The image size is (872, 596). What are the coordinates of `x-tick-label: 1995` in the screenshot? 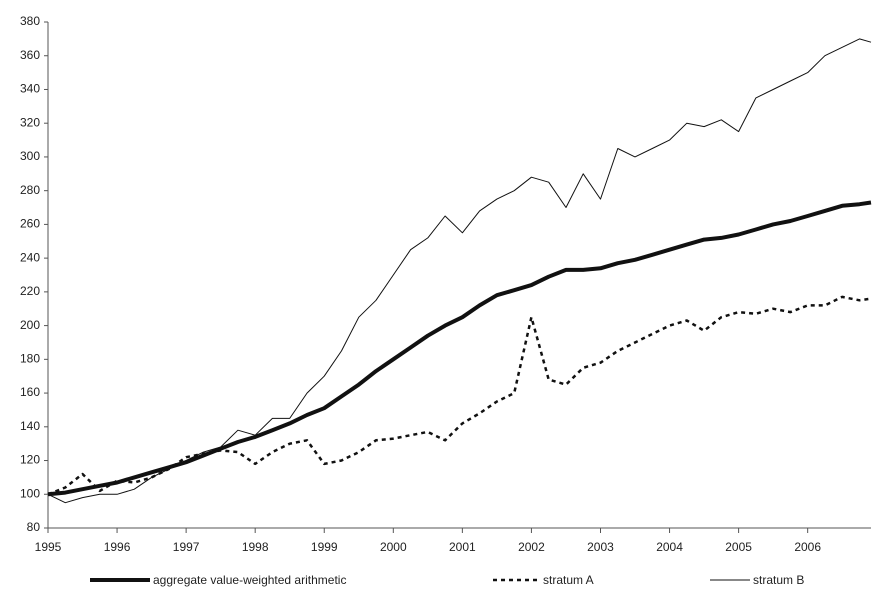 It's located at (48, 547).